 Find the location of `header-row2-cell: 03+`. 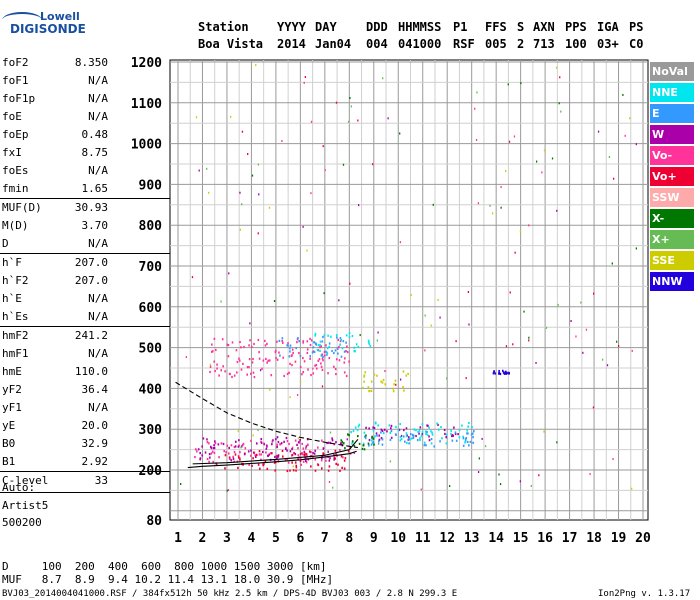

header-row2-cell: 03+ is located at coordinates (608, 44).